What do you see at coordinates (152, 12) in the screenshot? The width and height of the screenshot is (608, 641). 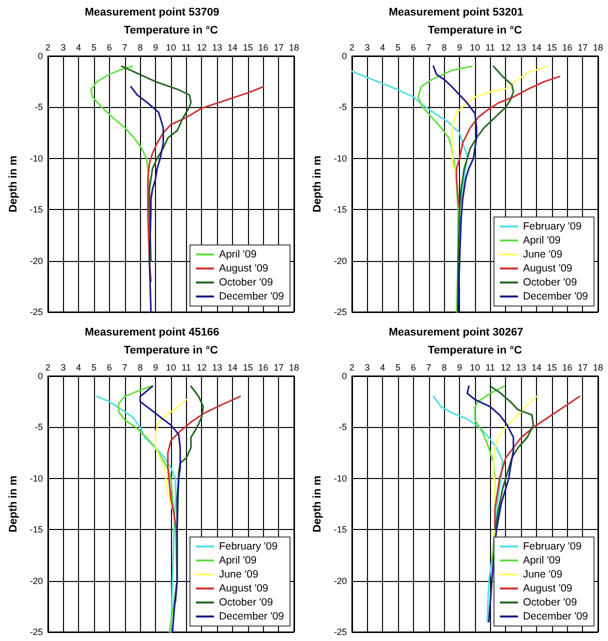 I see `chart-title: Measurement point 53709` at bounding box center [152, 12].